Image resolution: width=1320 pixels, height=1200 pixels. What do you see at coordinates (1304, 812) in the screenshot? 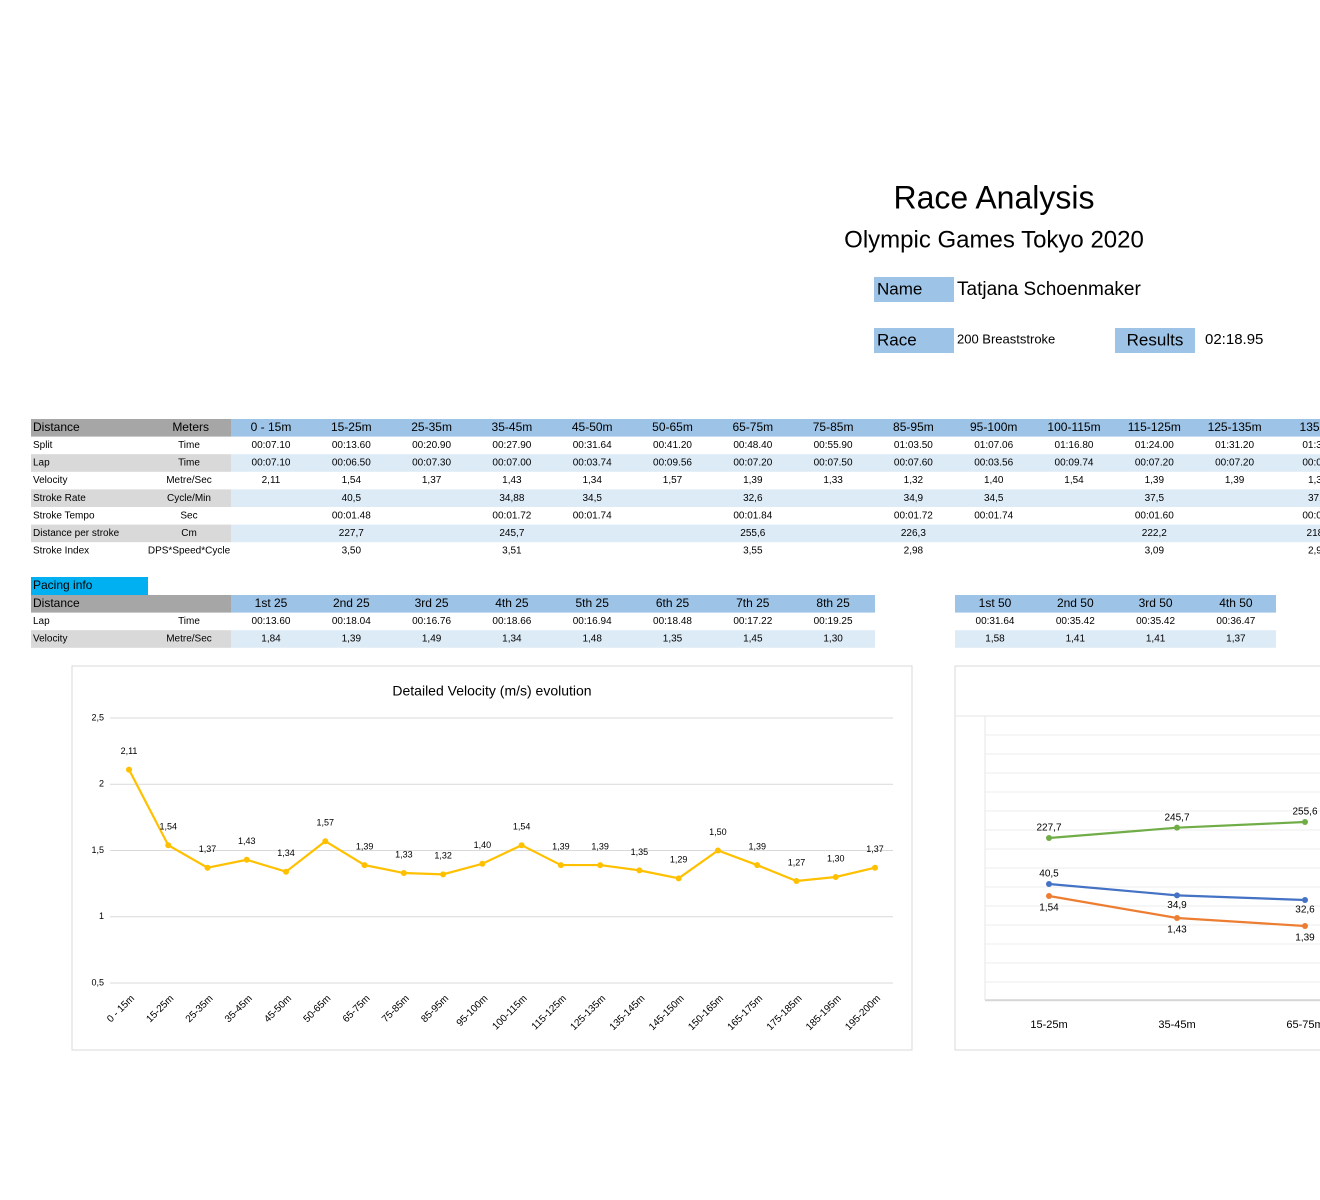
I see `data-label: 255,6` at bounding box center [1304, 812].